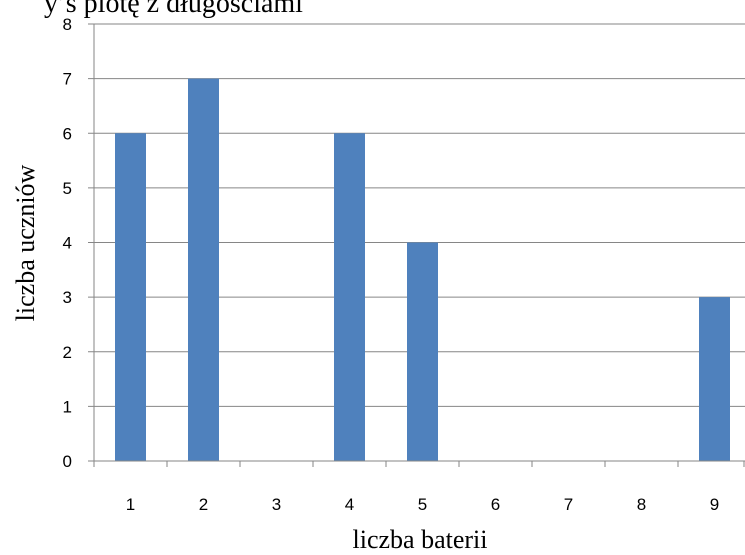 This screenshot has width=745, height=555. What do you see at coordinates (714, 504) in the screenshot?
I see `x-tick-label-9: 9` at bounding box center [714, 504].